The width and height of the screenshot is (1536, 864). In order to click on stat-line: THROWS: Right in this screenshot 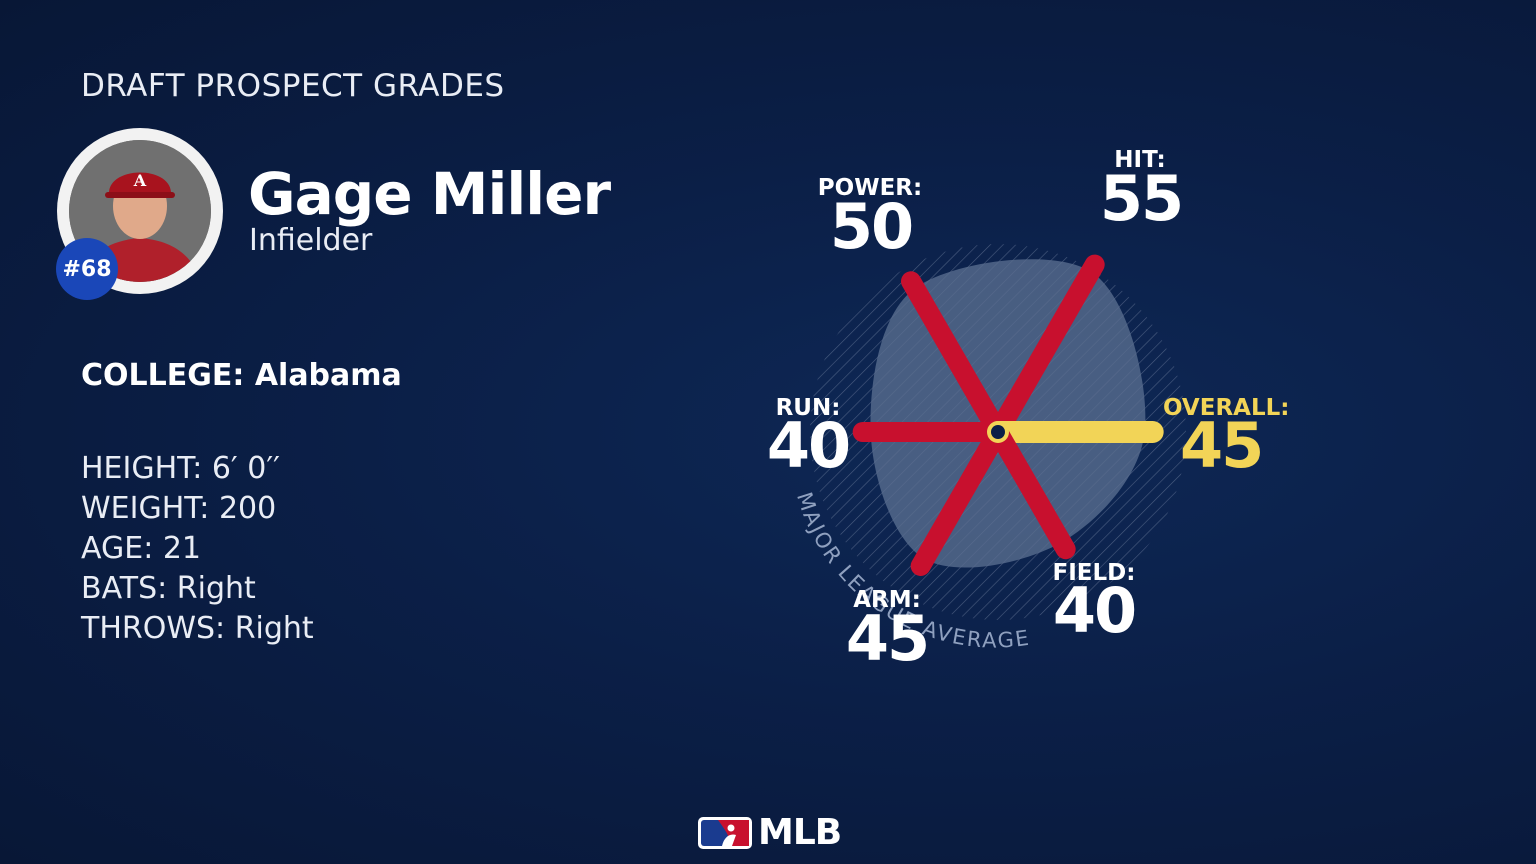, I will do `click(197, 629)`.